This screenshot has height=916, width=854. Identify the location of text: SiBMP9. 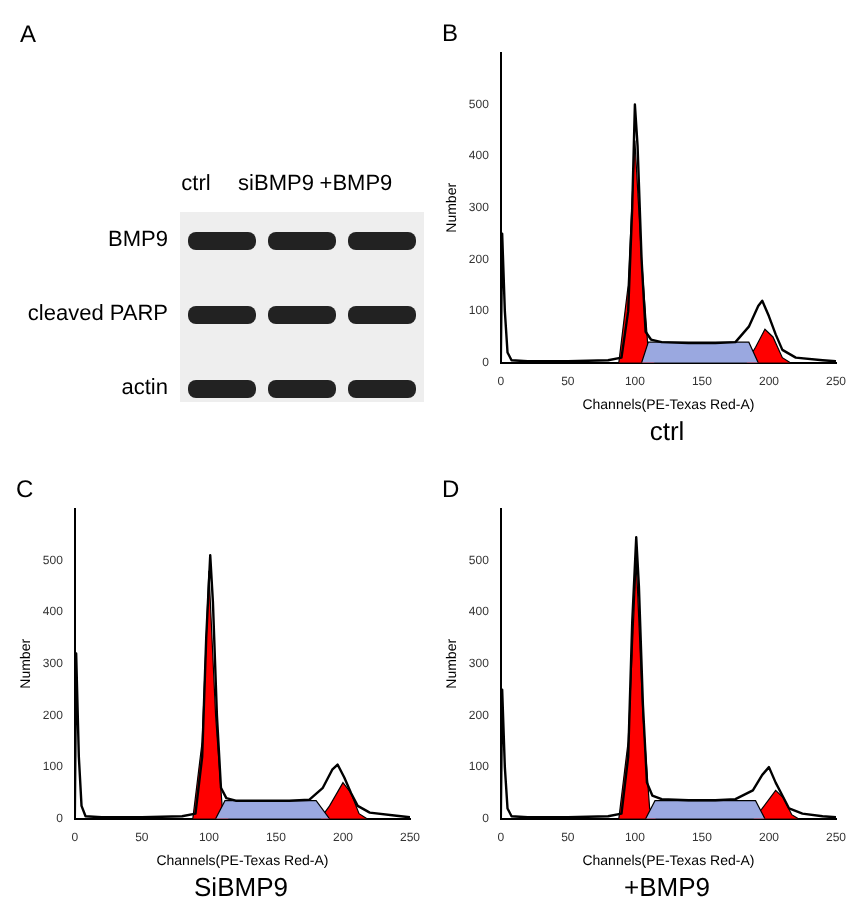
(241, 887).